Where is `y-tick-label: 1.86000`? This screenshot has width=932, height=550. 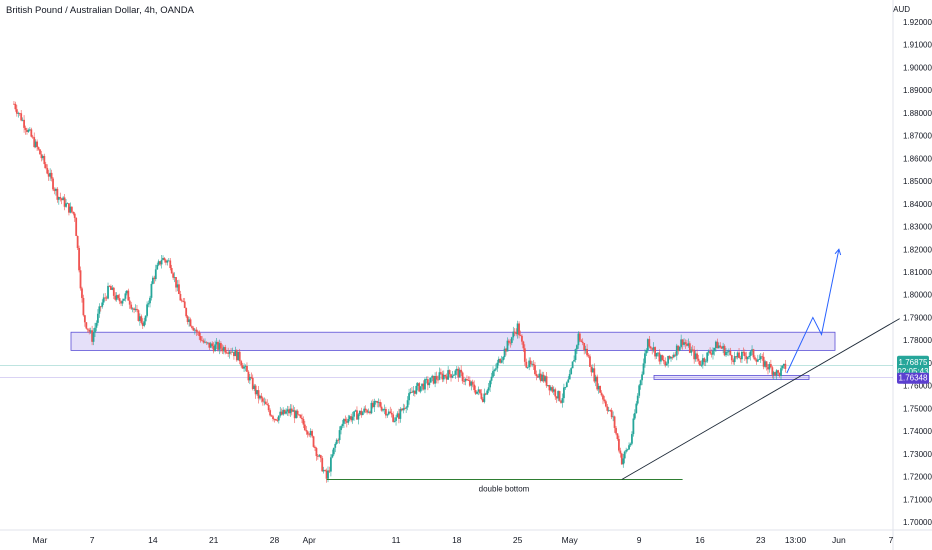
y-tick-label: 1.86000 is located at coordinates (917, 158).